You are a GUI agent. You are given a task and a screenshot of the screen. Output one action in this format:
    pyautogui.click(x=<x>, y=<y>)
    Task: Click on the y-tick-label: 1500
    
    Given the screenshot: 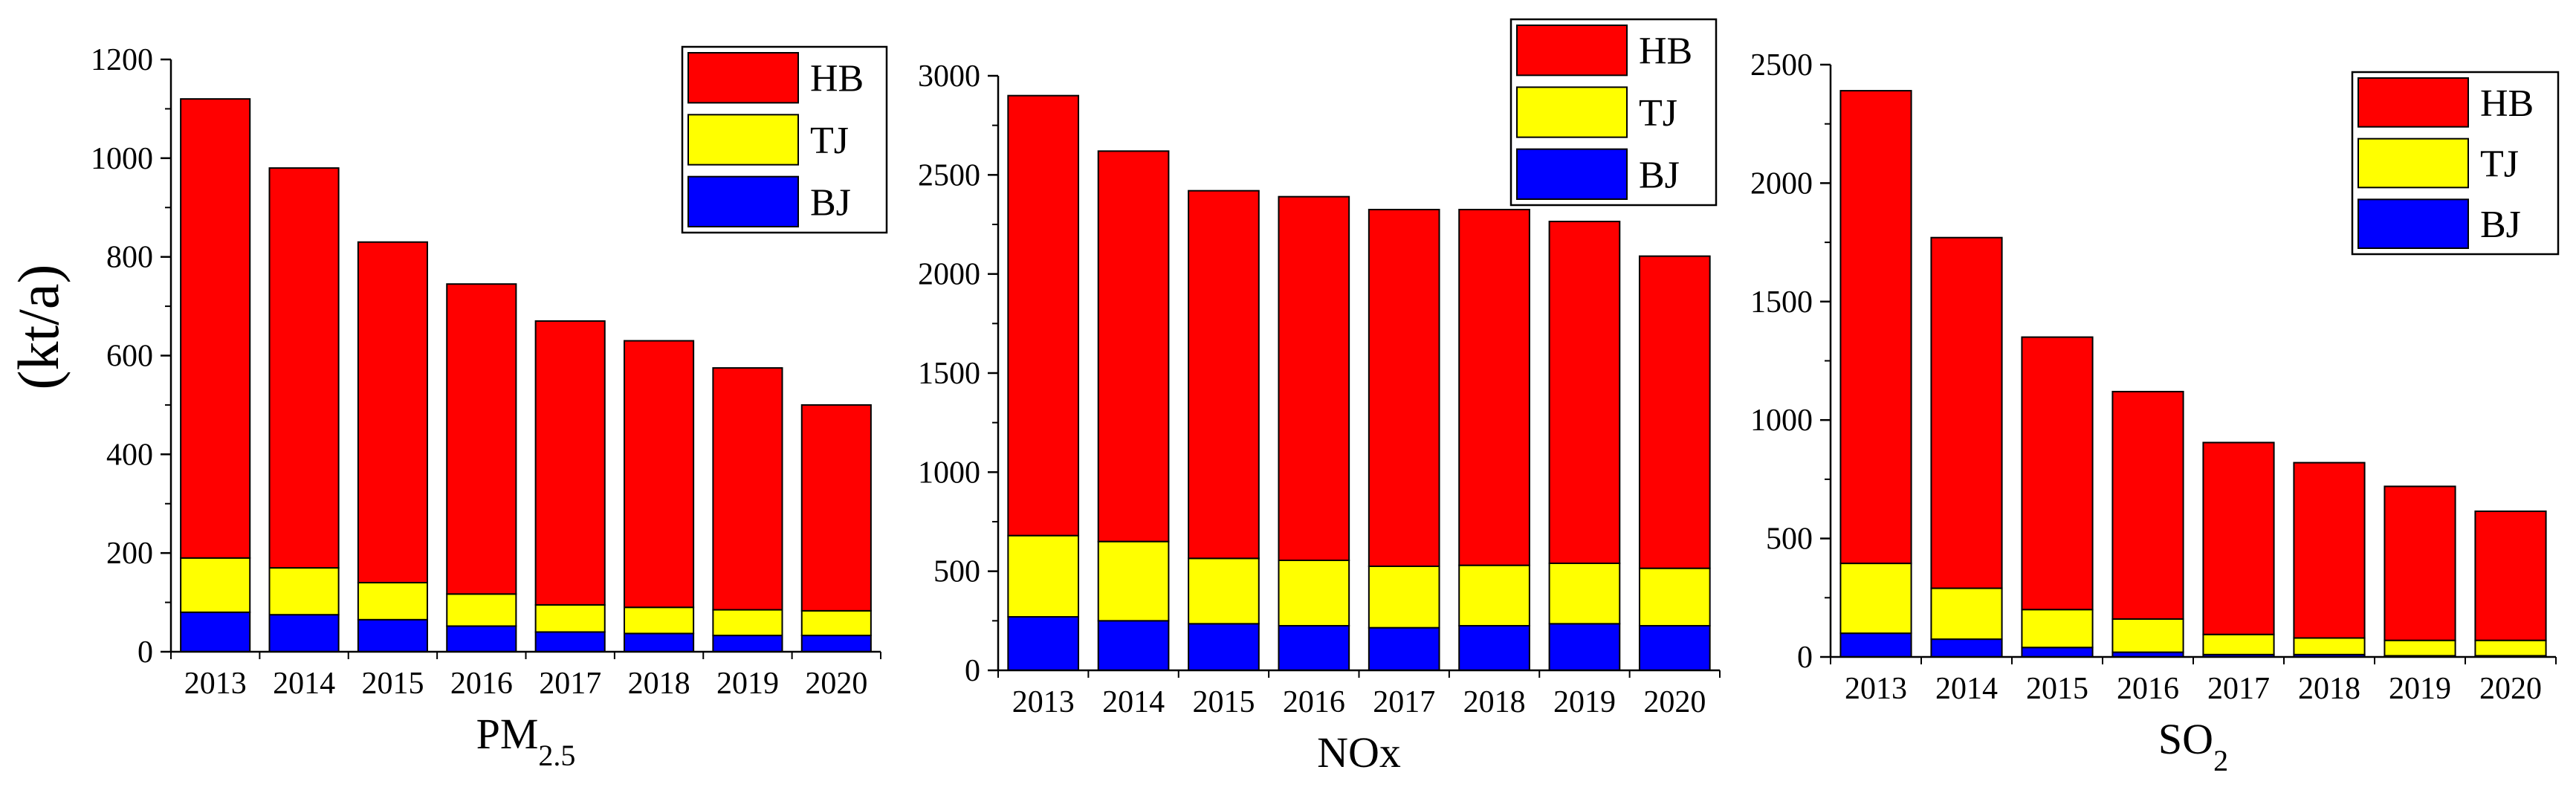 What is the action you would take?
    pyautogui.click(x=1782, y=302)
    